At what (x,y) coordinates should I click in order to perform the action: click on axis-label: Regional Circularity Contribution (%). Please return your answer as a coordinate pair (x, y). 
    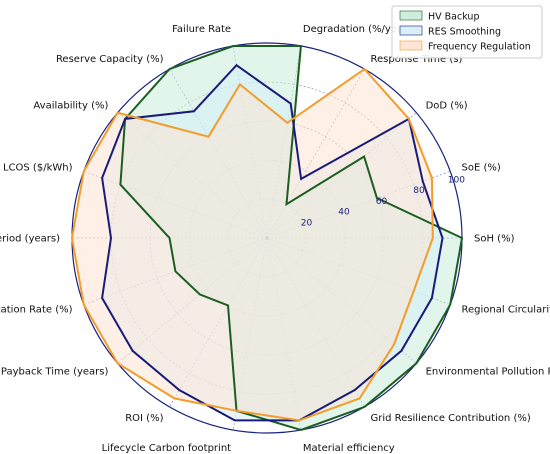
    Looking at the image, I should click on (506, 309).